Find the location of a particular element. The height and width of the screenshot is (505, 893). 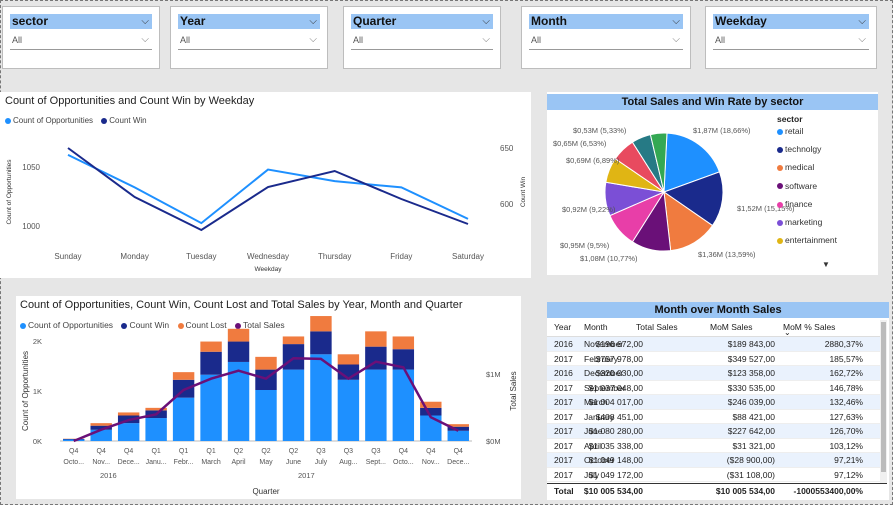

year-label: 2016 is located at coordinates (108, 475).